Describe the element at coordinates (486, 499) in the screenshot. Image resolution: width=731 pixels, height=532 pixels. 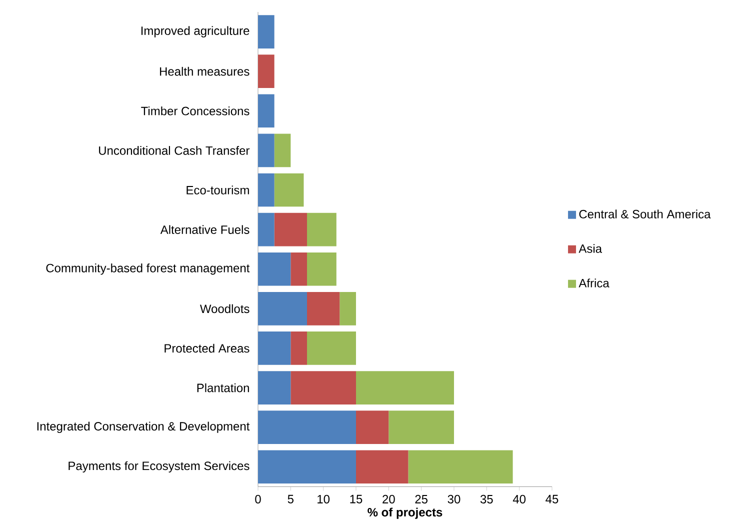
I see `x-tick-label: 35` at that location.